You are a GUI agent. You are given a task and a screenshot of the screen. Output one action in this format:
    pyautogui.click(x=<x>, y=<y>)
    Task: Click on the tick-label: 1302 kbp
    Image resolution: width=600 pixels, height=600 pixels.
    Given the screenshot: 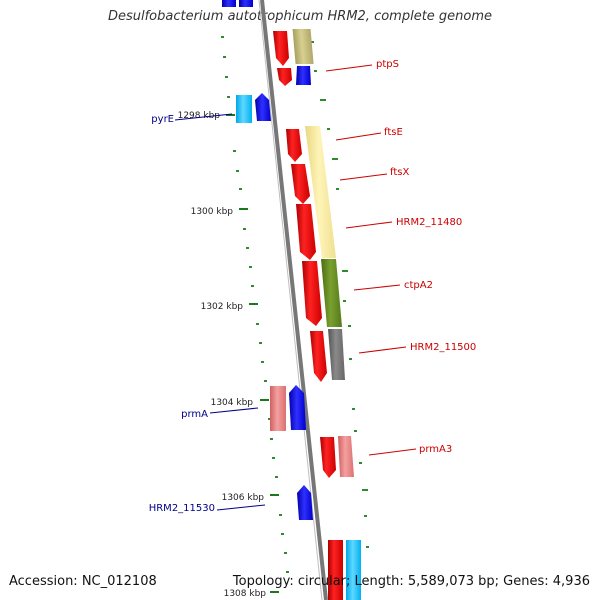 What is the action you would take?
    pyautogui.click(x=222, y=307)
    